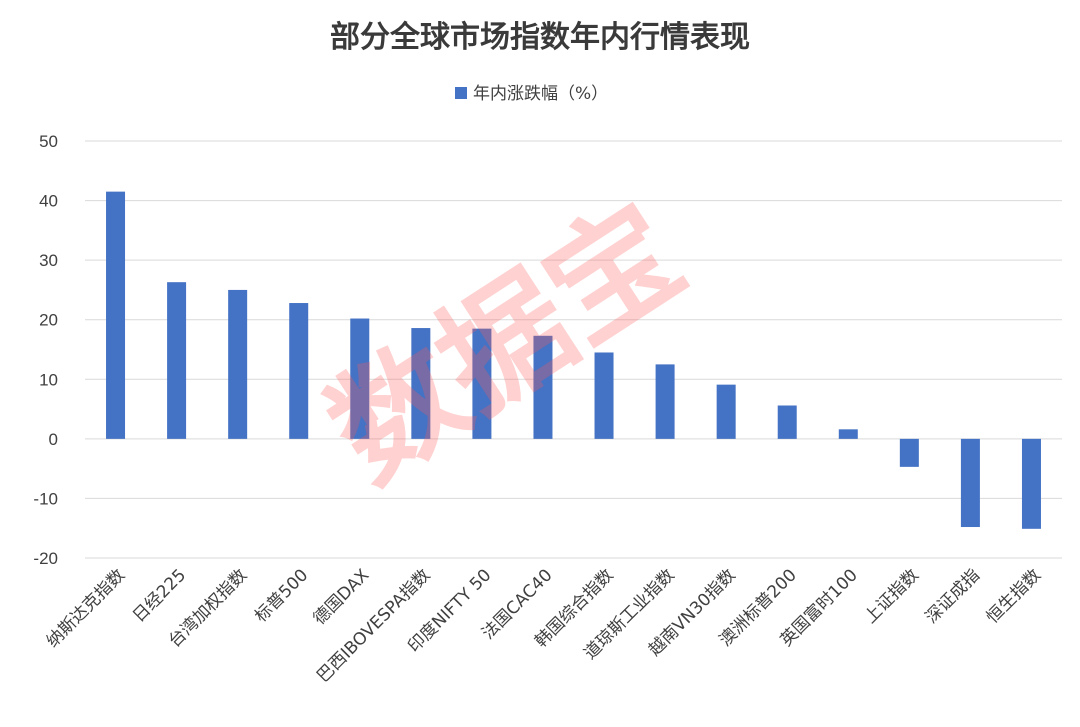 Image resolution: width=1080 pixels, height=727 pixels. I want to click on x-tick-label: 恒生指数, so click(1014, 596).